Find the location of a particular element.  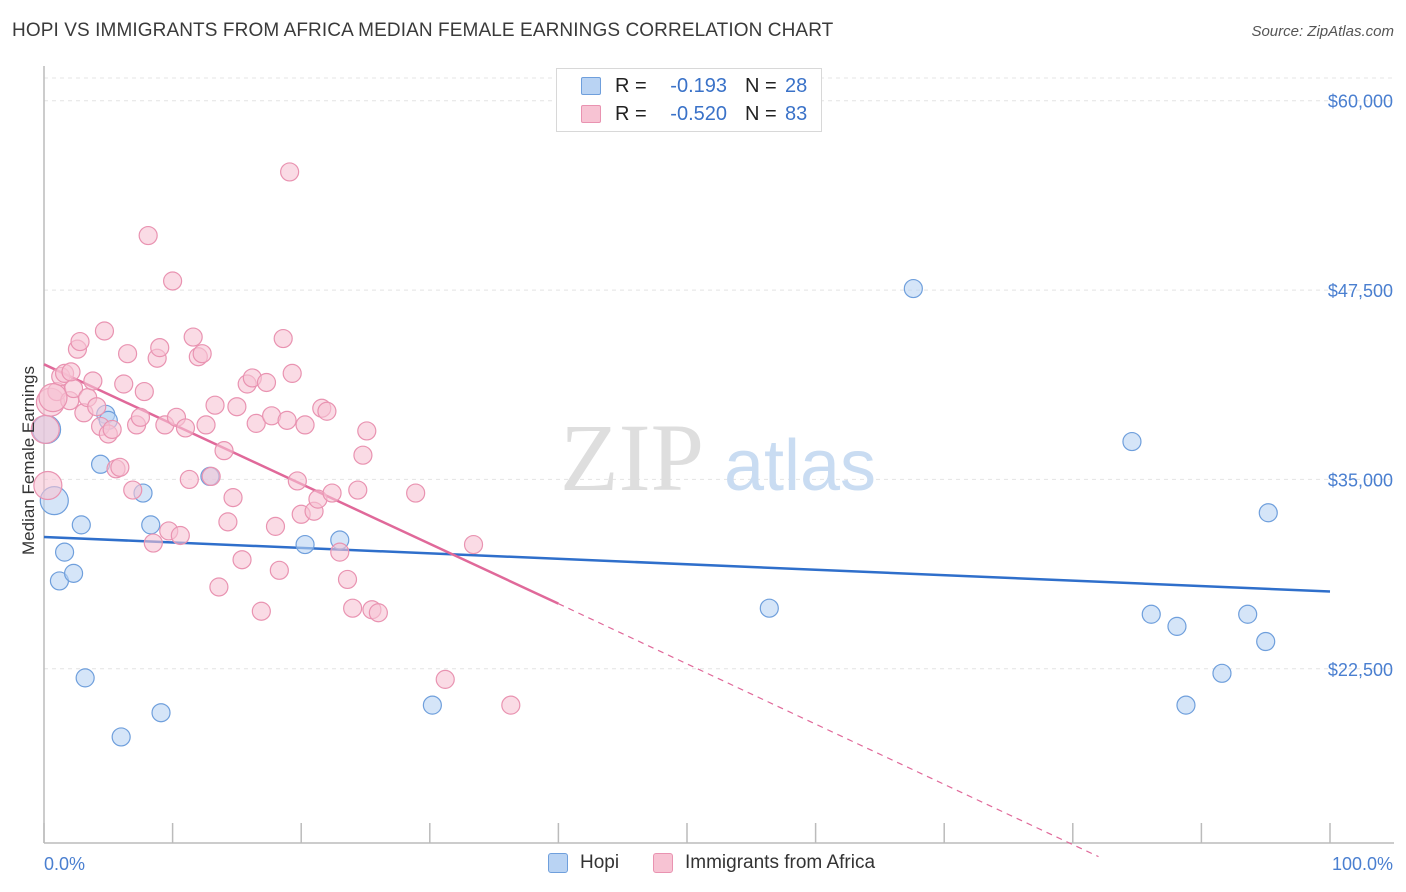

legend-row-africa: R = -0.520 N = 83 is located at coordinates (694, 114).